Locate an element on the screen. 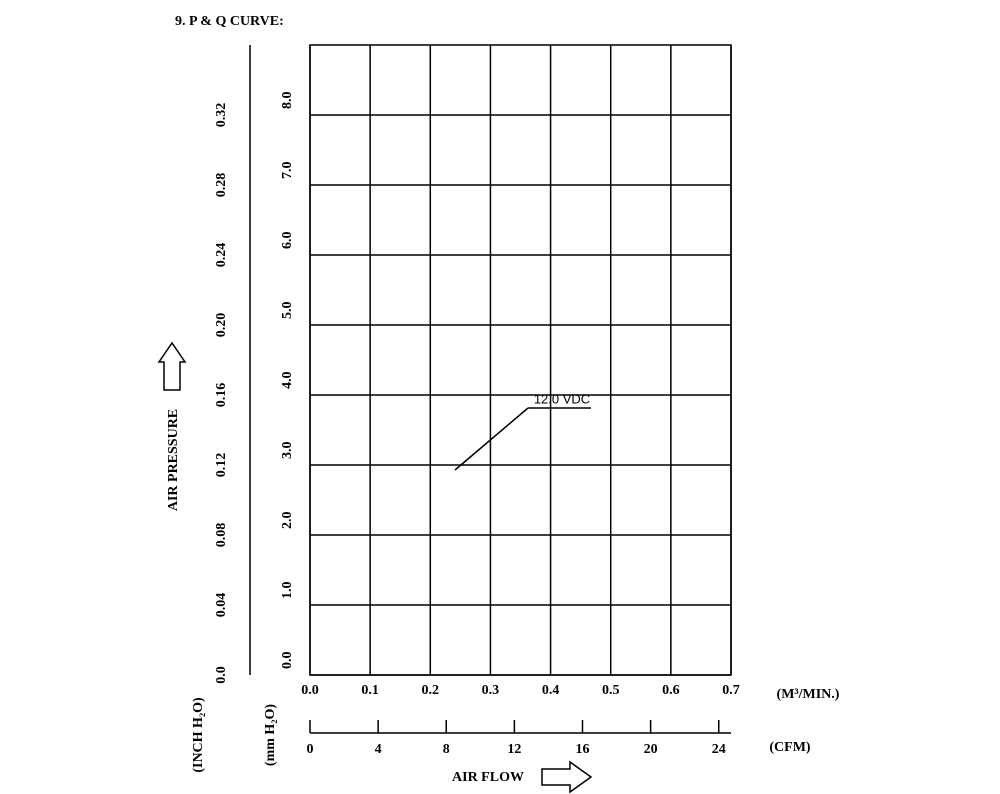 Image resolution: width=1000 pixels, height=794 pixels. x-tick-label: 0.5 is located at coordinates (611, 690).